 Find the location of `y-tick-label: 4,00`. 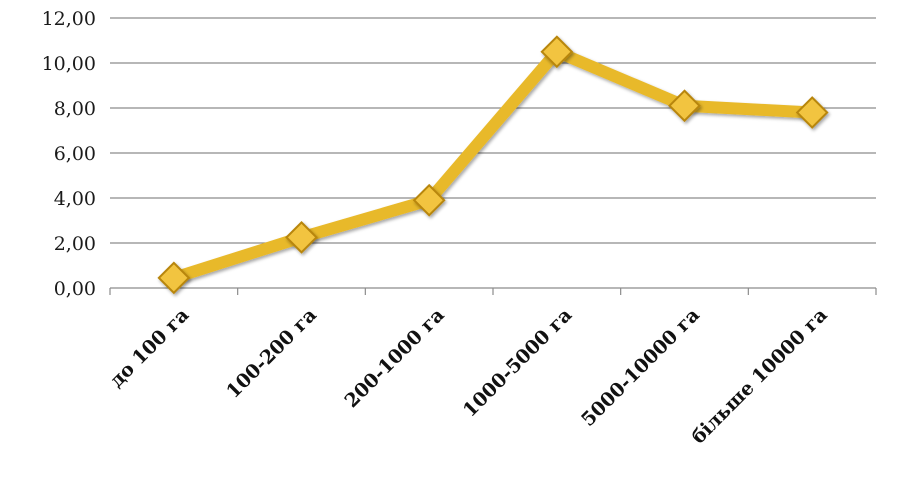

y-tick-label: 4,00 is located at coordinates (75, 199).